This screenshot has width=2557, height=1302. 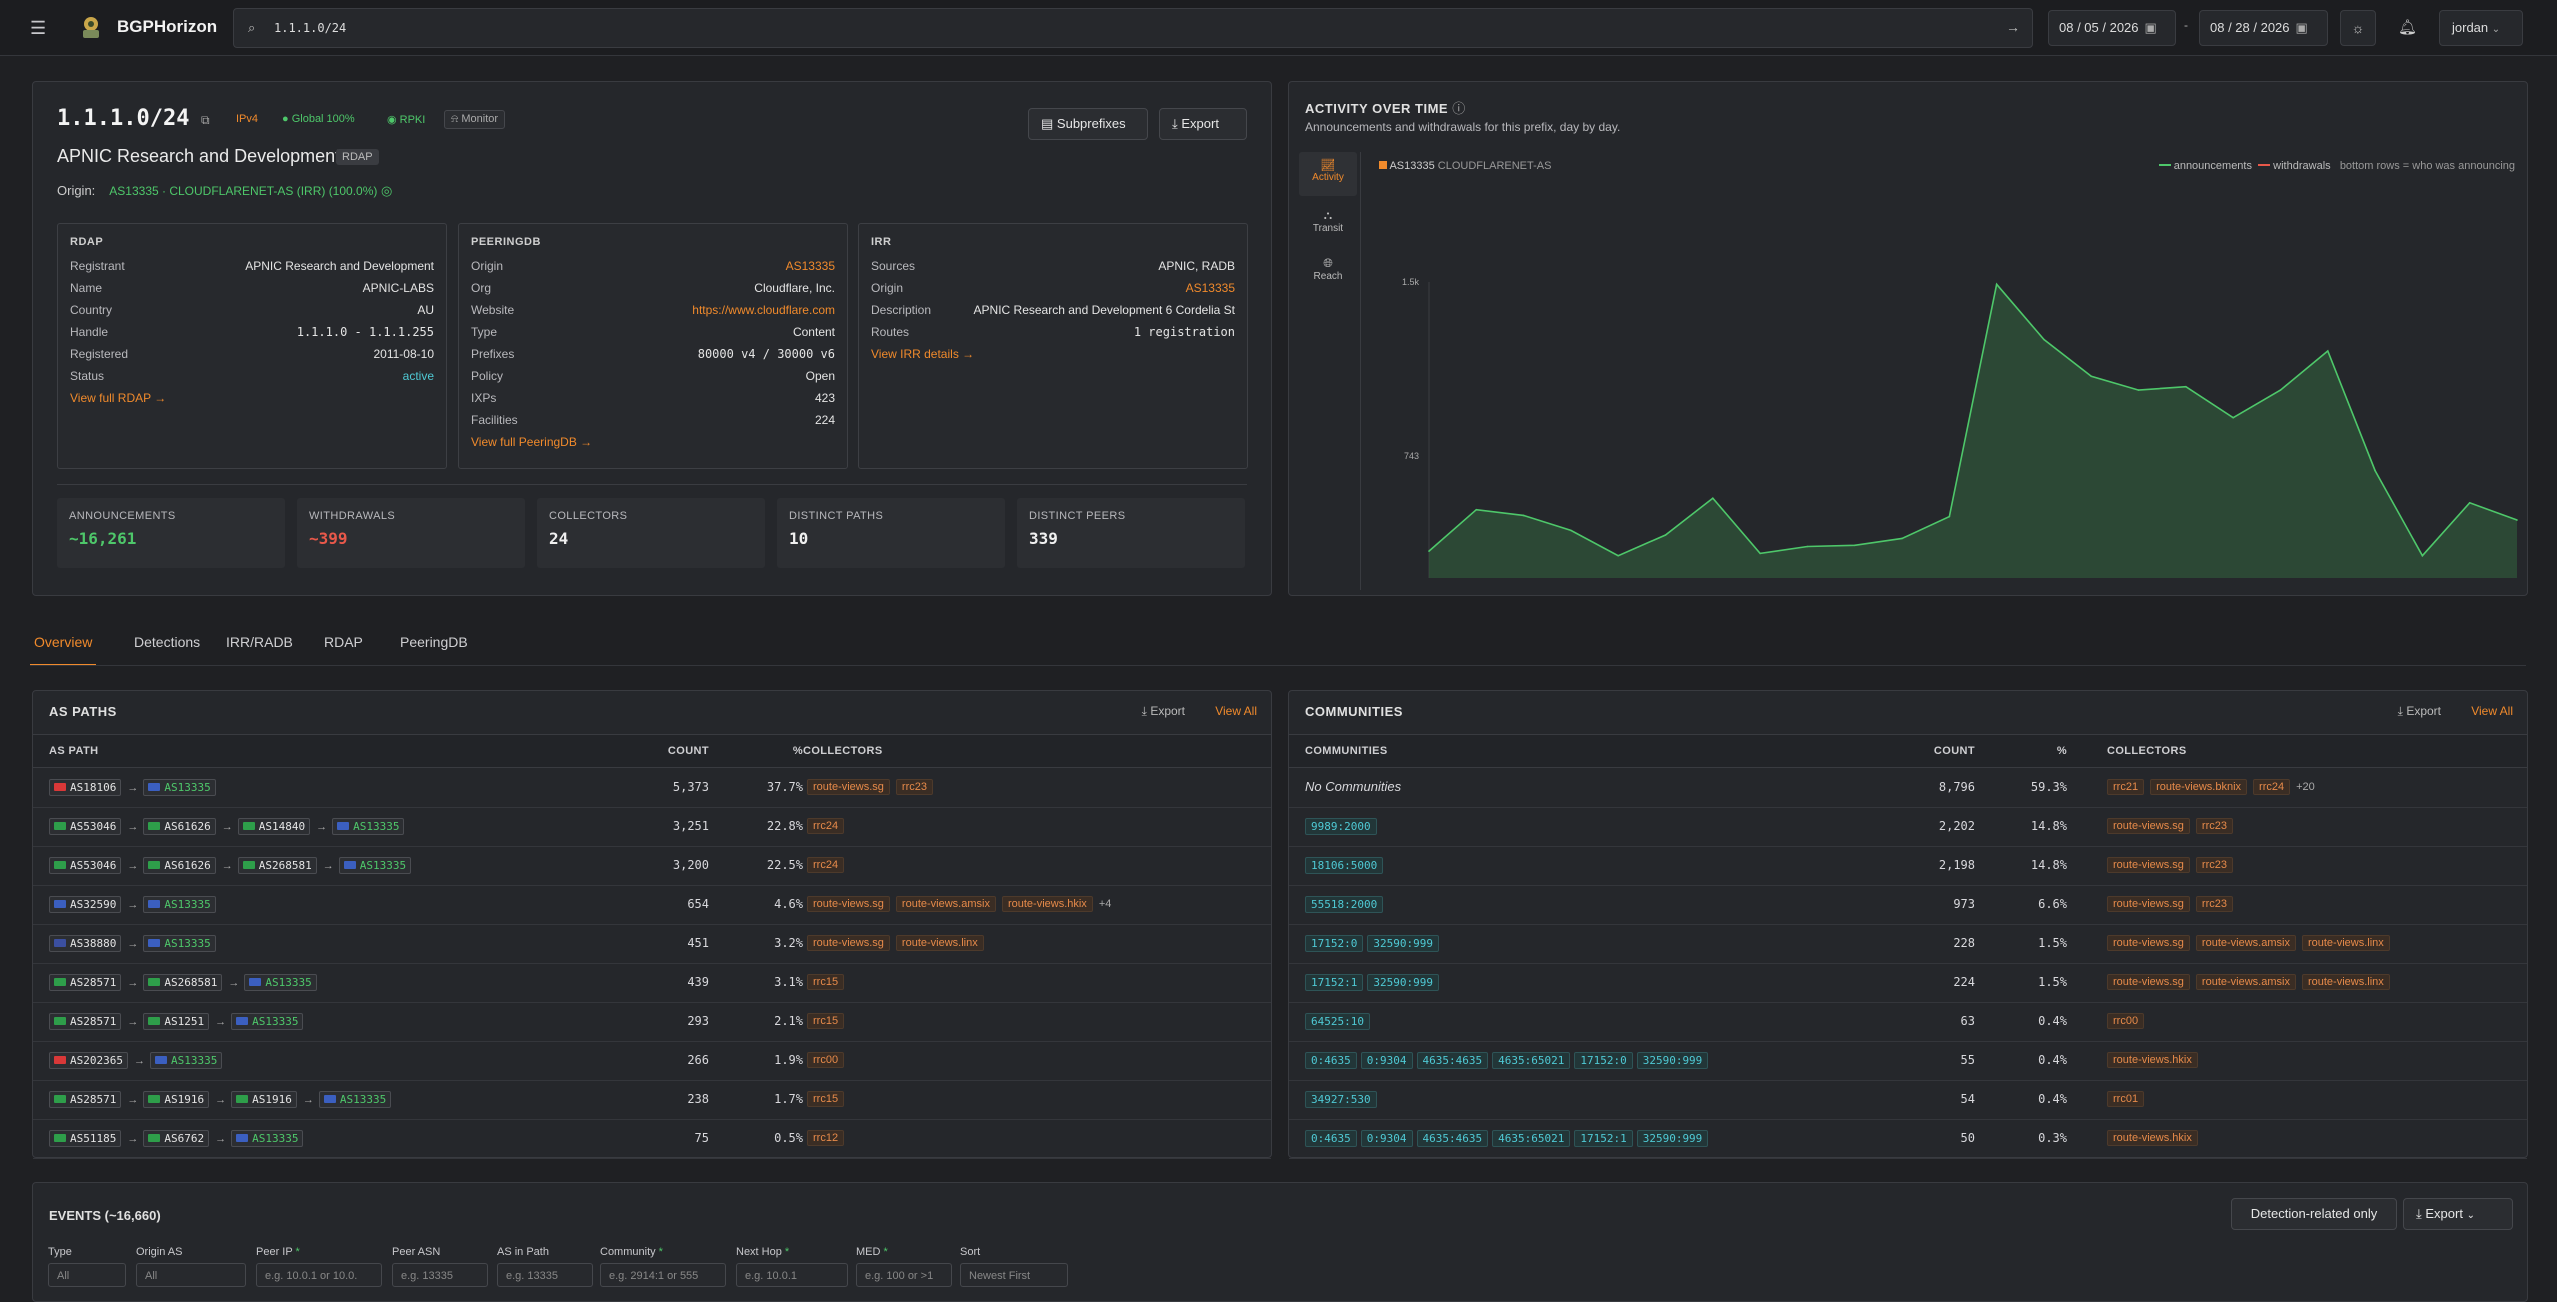 I want to click on community-chip: 4635:4635, so click(x=1452, y=1138).